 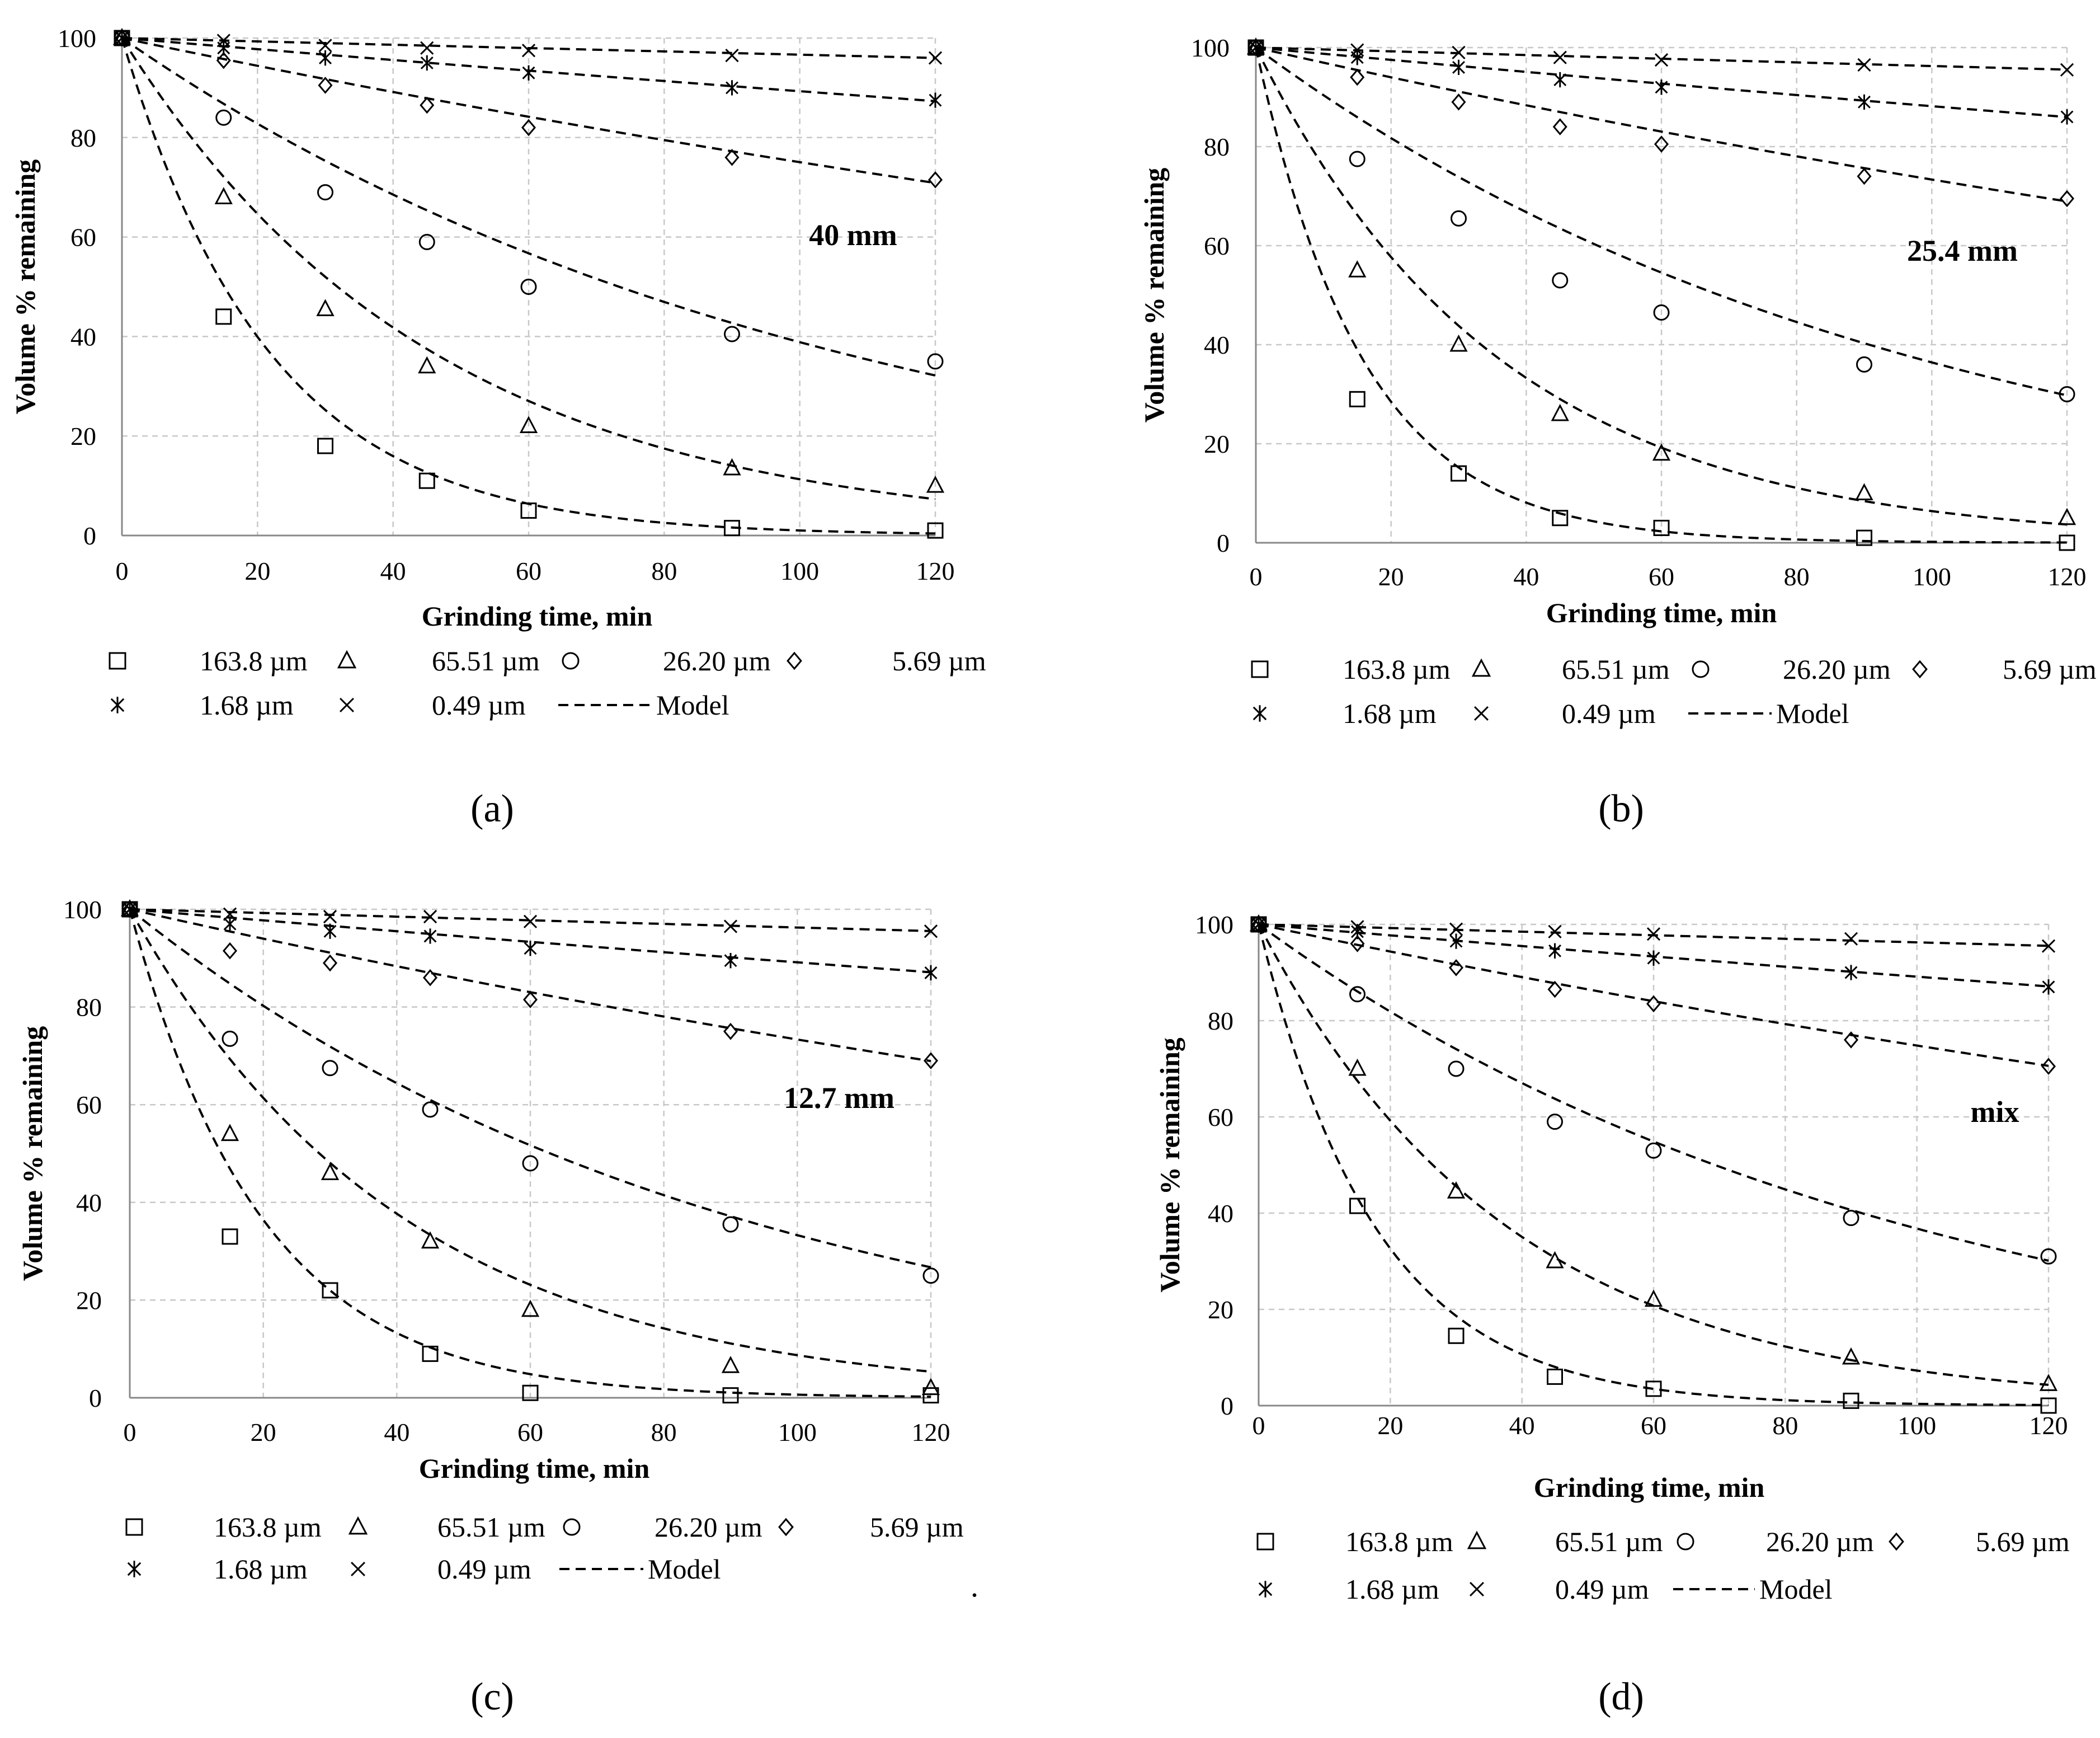 What do you see at coordinates (358, 1526) in the screenshot?
I see `legend-triangle-symbol` at bounding box center [358, 1526].